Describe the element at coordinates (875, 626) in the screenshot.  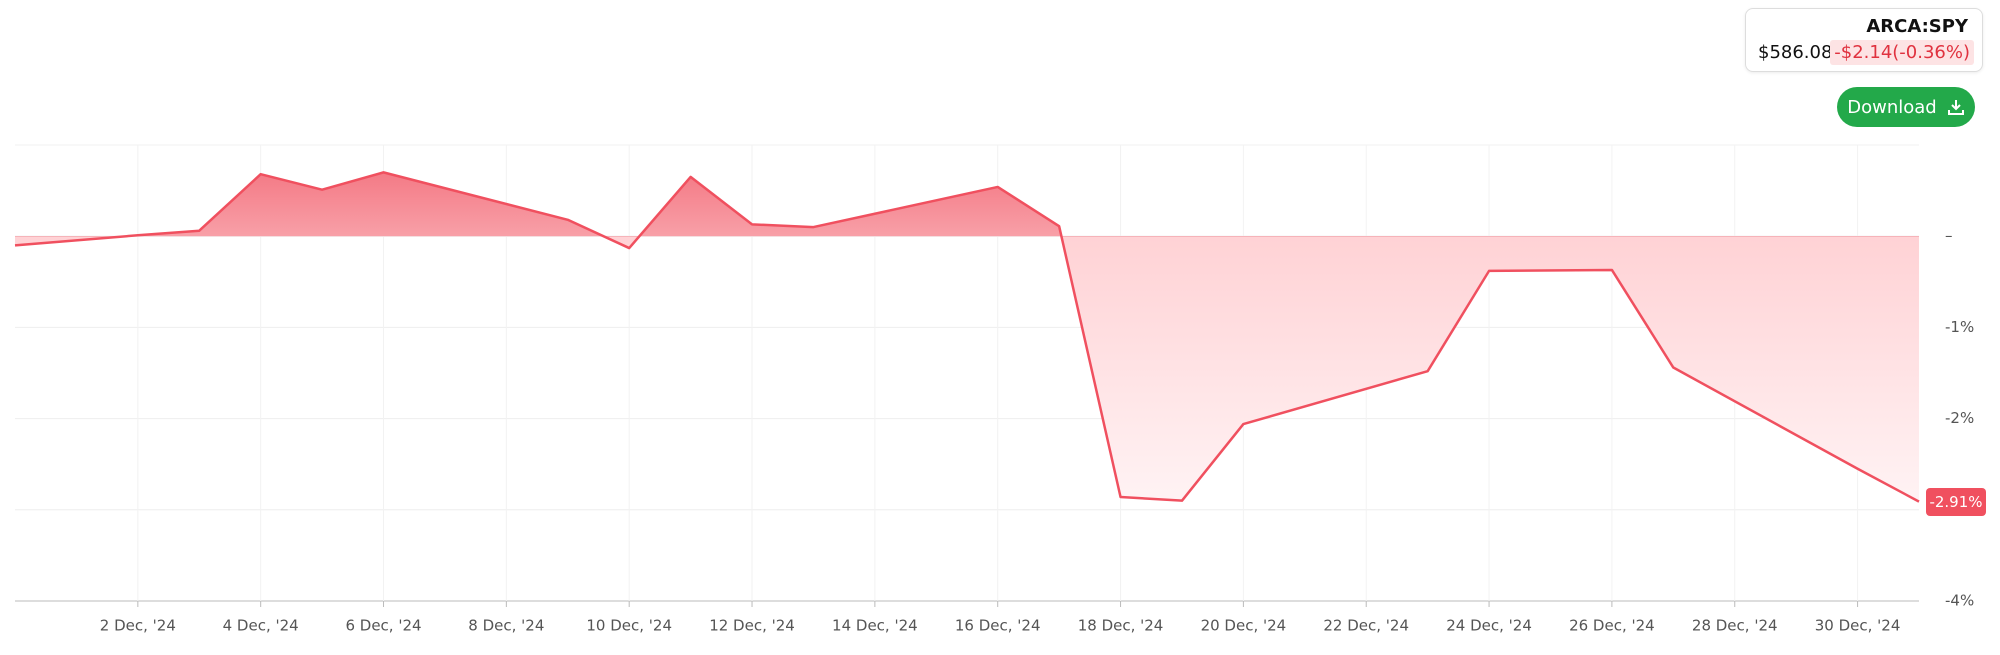
I see `x-tick-label: 14 Dec, '24` at that location.